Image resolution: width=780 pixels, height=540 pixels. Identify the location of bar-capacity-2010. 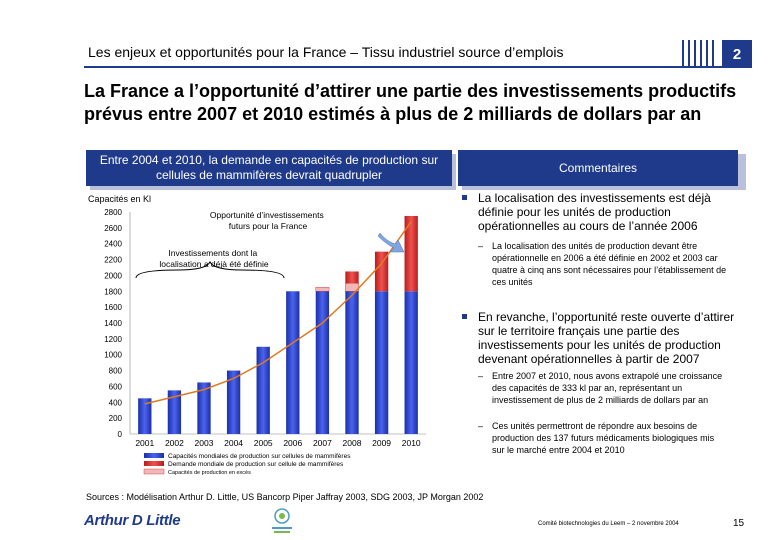
(411, 362).